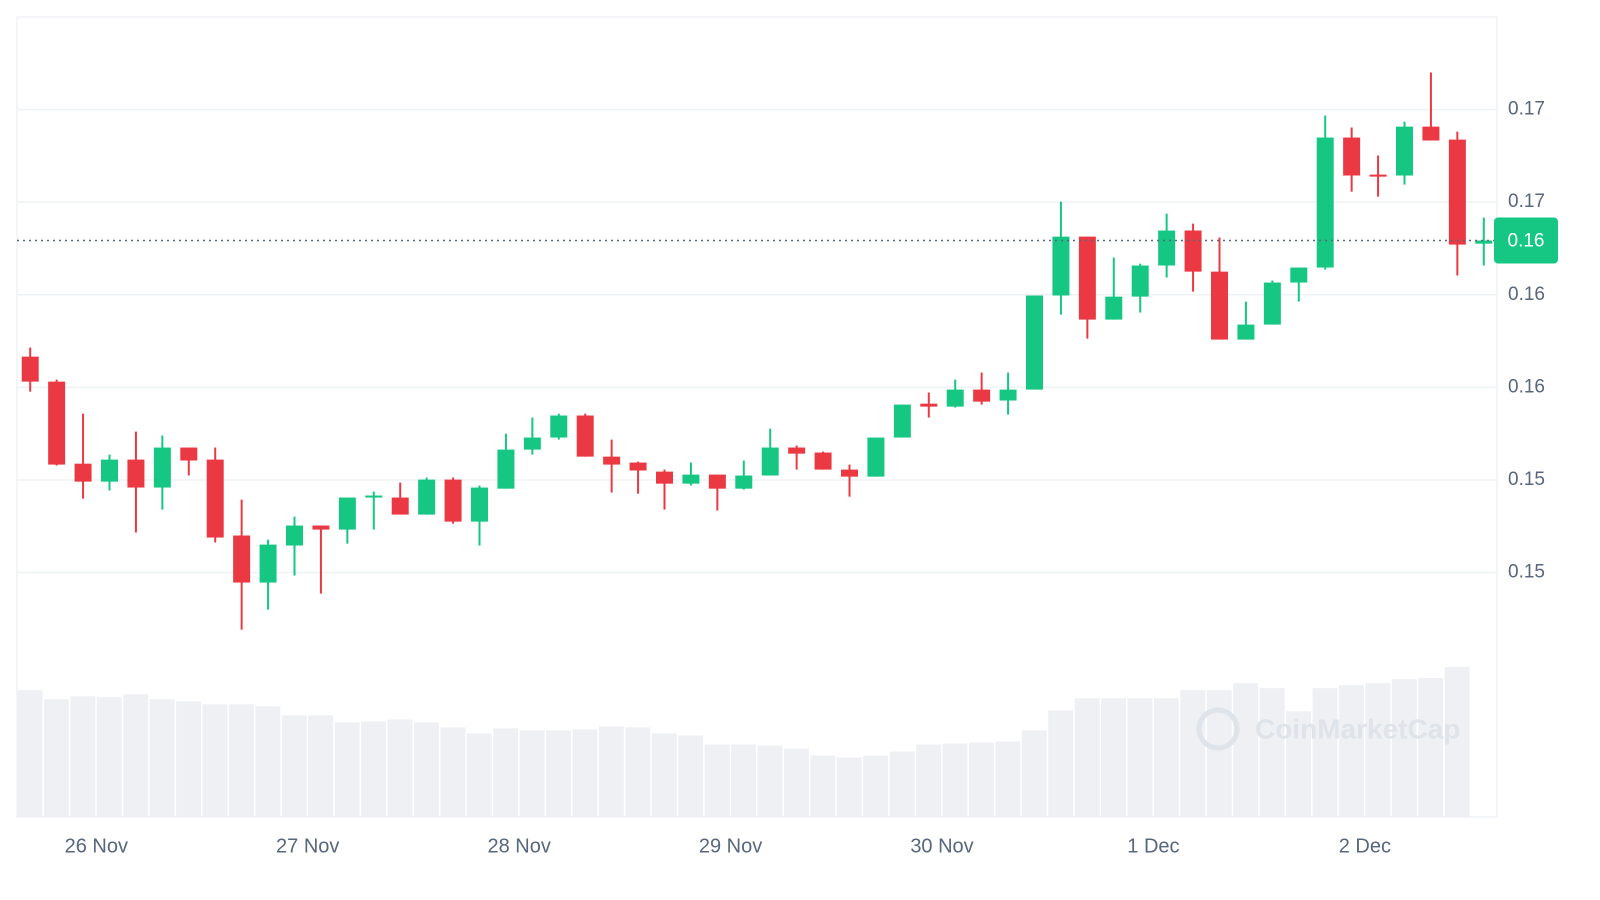  I want to click on x-tick-label: 1 Dec, so click(1153, 846).